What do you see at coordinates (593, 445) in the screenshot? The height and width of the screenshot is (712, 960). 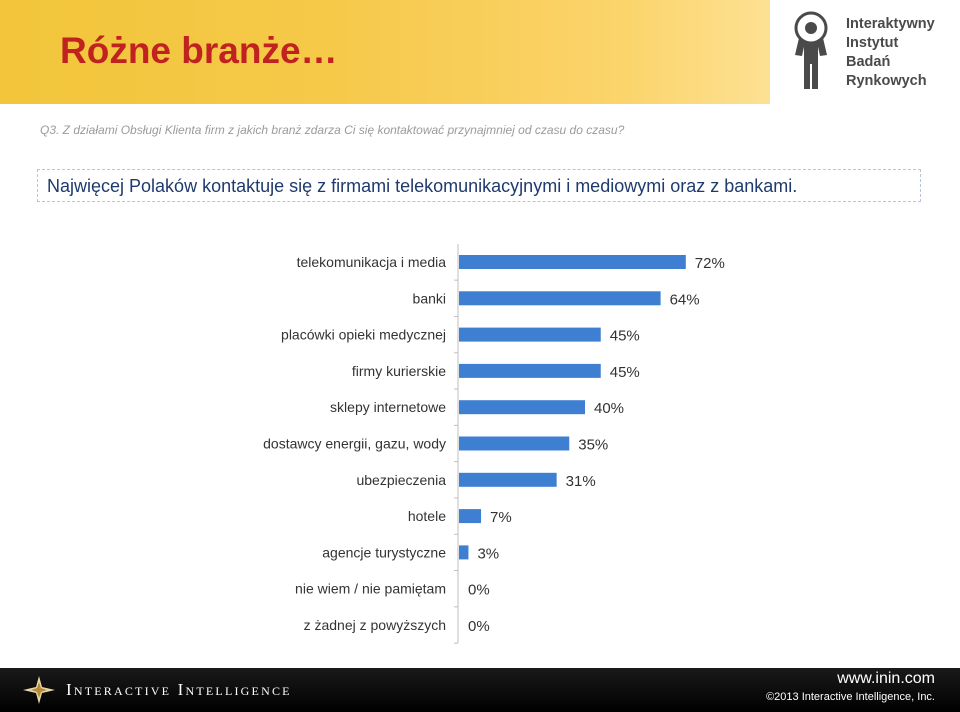 I see `data-label: 35%` at bounding box center [593, 445].